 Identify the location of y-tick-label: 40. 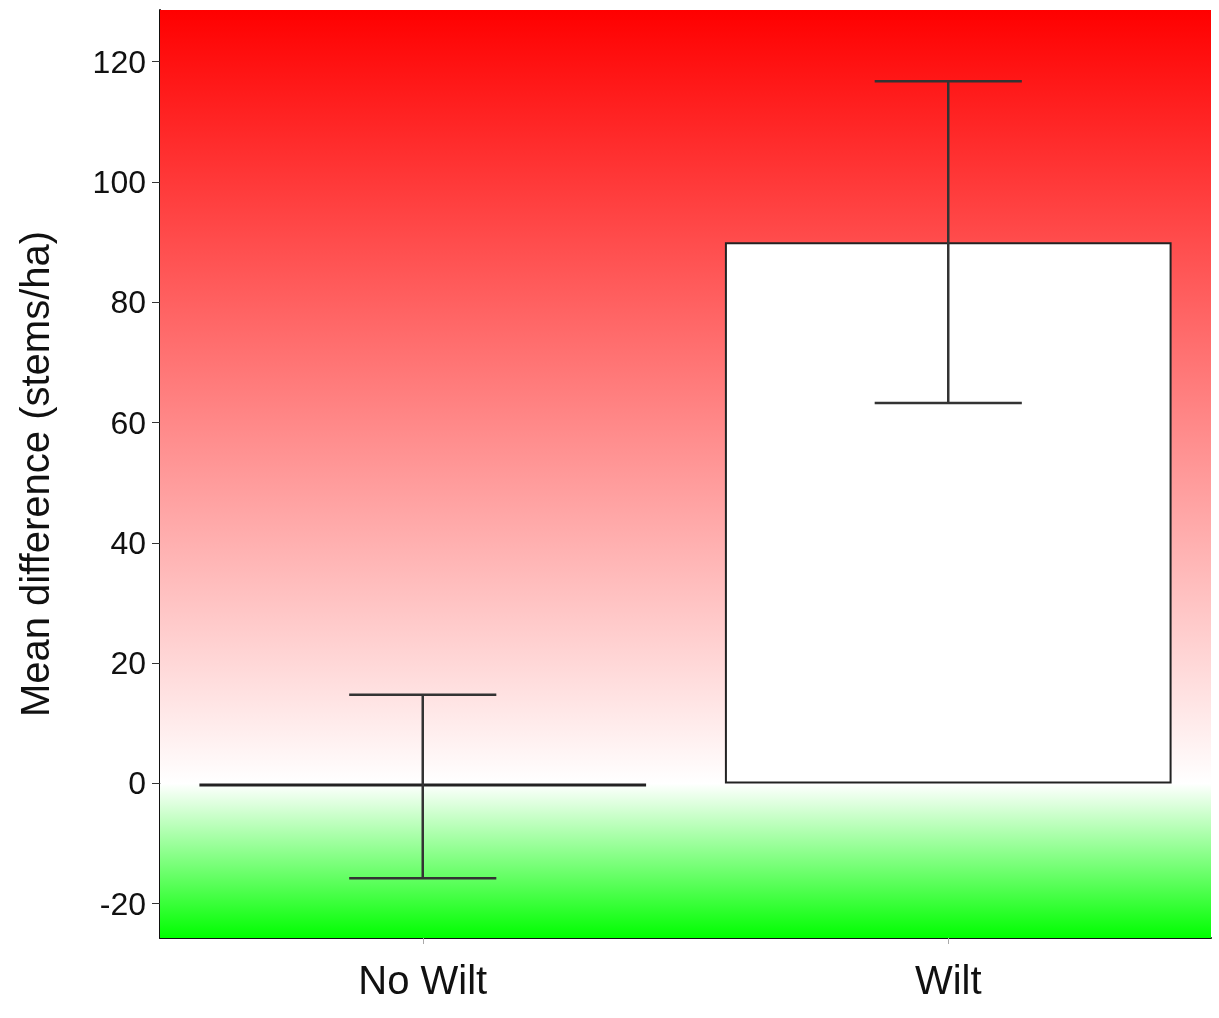
(128, 542).